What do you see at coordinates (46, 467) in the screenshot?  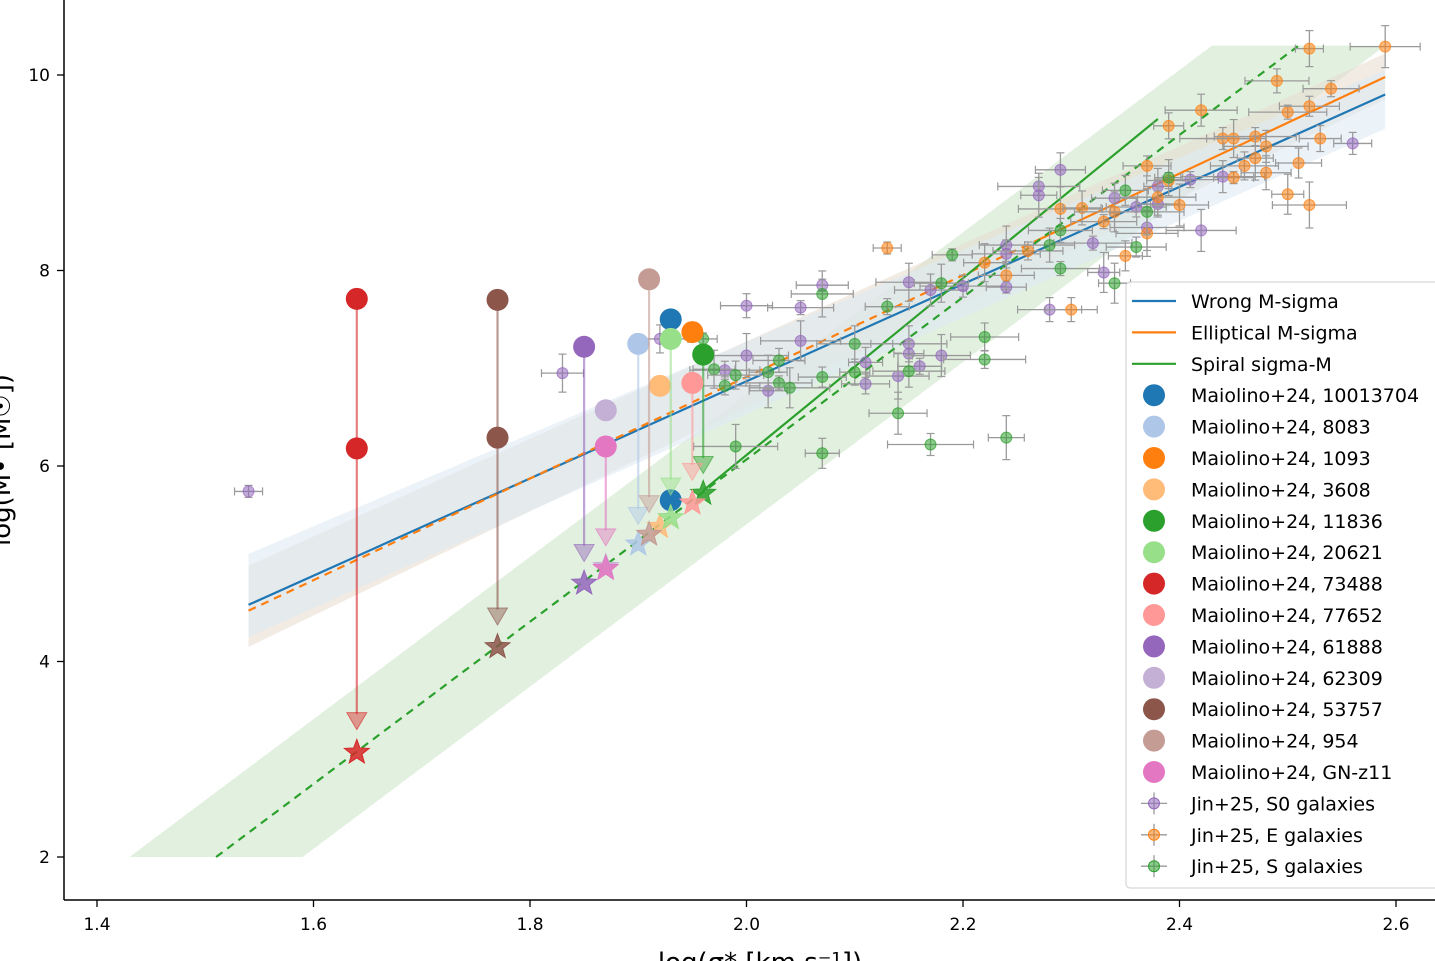 I see `y-ticks: 2 4 6 8 10` at bounding box center [46, 467].